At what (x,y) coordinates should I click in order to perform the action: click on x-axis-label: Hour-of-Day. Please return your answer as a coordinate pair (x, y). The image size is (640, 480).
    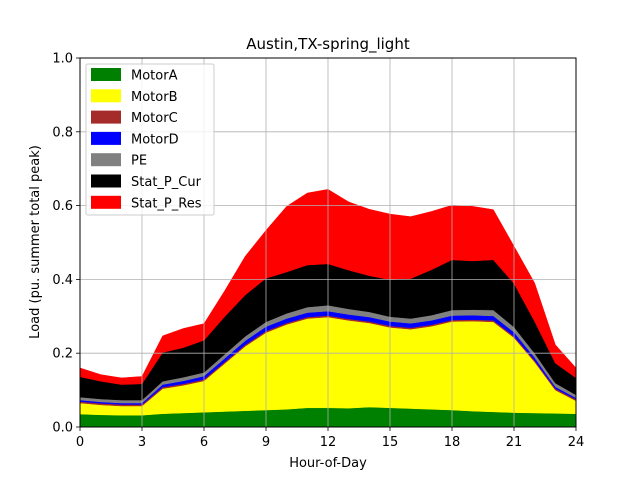
    Looking at the image, I should click on (328, 463).